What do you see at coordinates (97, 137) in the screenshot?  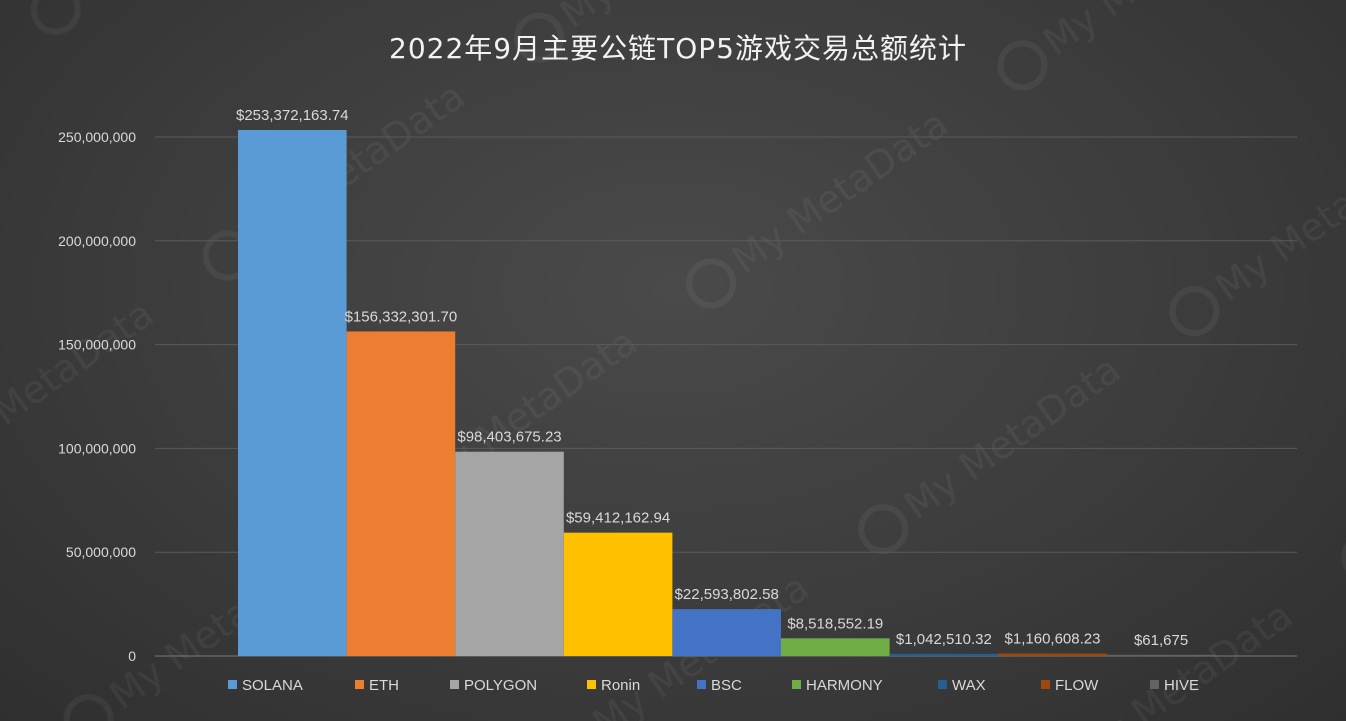 I see `y-tick-label: 250,000,000` at bounding box center [97, 137].